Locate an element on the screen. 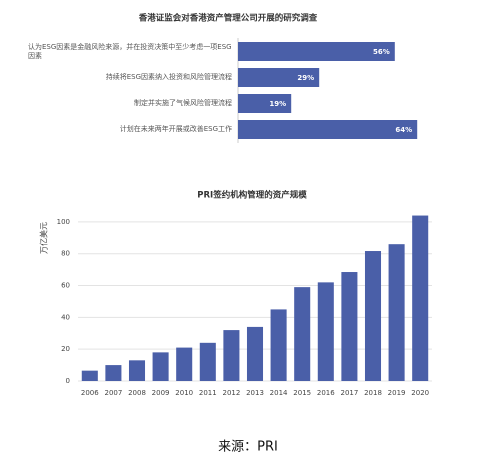  category-label-box: 认为ESG因素是金融风险来源，并在投资决策中至少考虑一项ESG因素 is located at coordinates (130, 51).